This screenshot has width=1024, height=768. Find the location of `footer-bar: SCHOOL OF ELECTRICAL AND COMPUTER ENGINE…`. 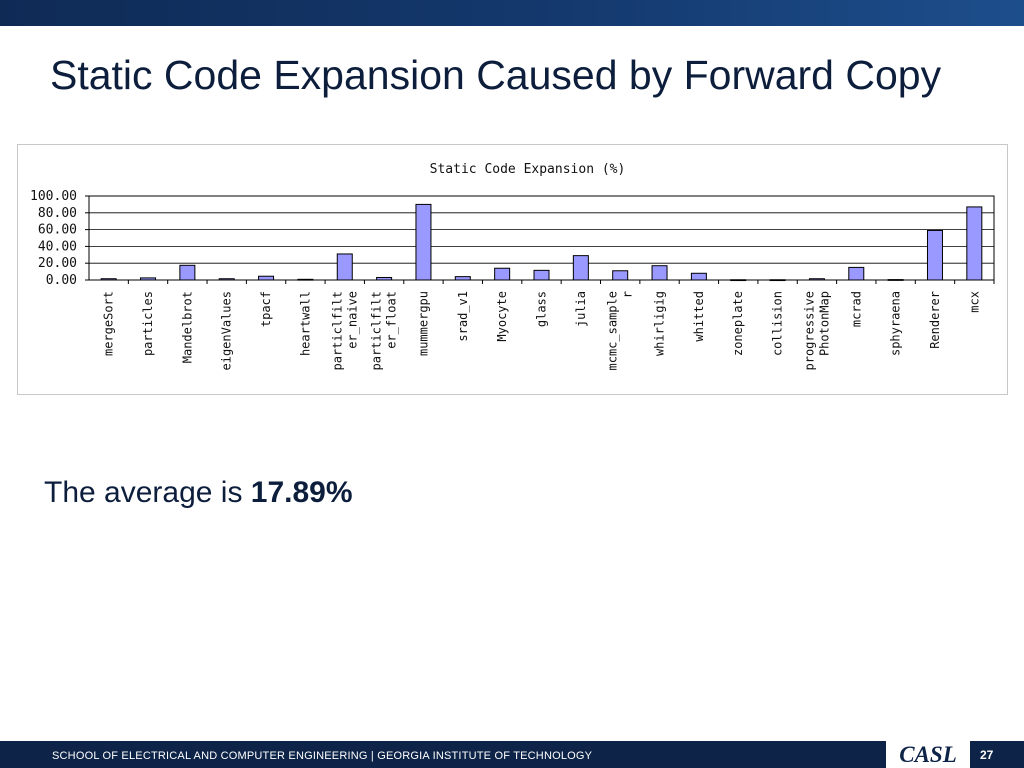

footer-bar: SCHOOL OF ELECTRICAL AND COMPUTER ENGINE… is located at coordinates (512, 754).